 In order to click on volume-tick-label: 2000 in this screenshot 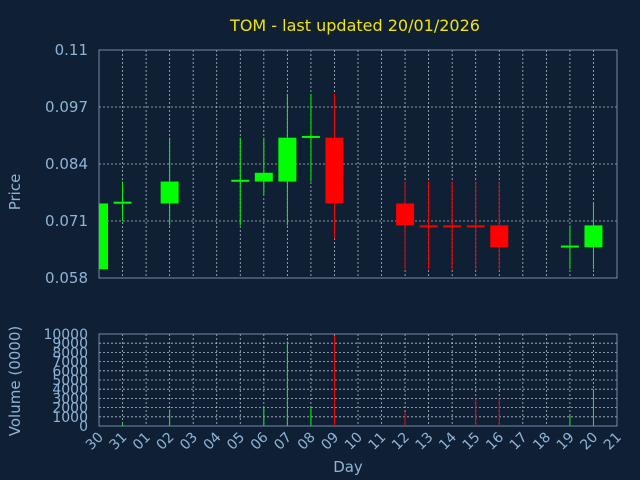, I will do `click(70, 409)`.